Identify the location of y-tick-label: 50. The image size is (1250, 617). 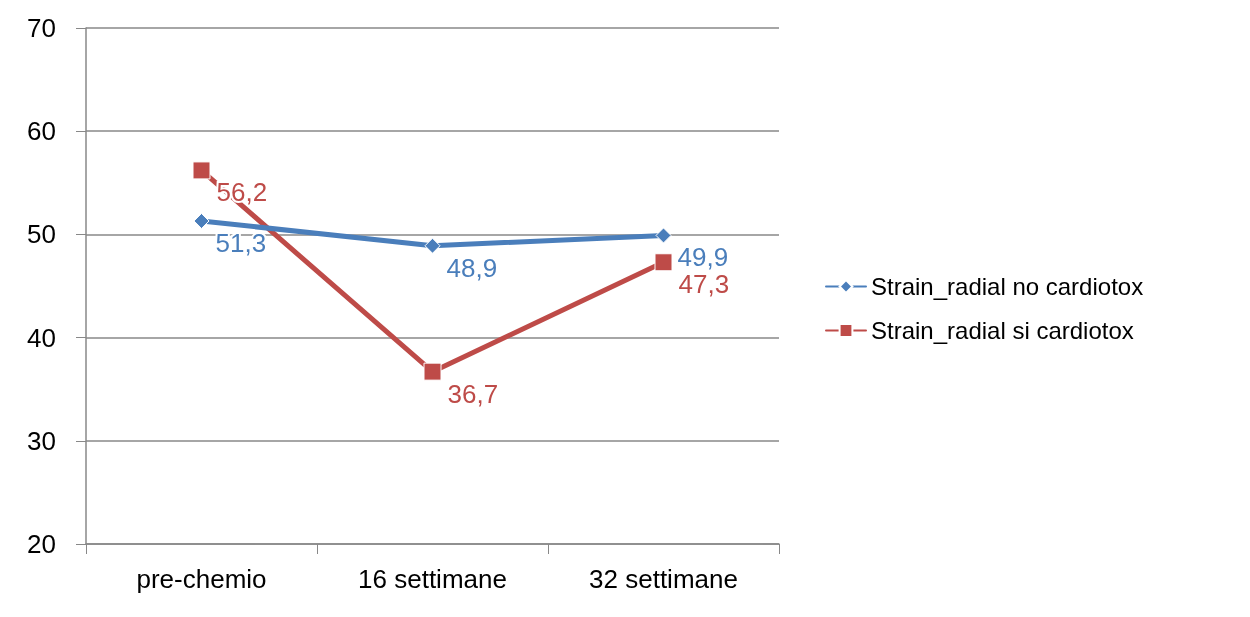
(41, 234).